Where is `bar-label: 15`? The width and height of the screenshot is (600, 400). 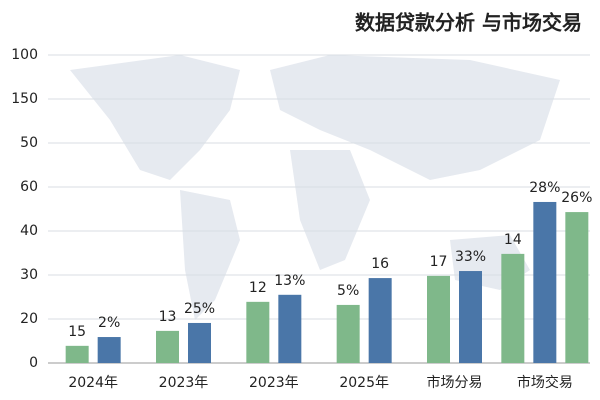
bar-label: 15 is located at coordinates (77, 332).